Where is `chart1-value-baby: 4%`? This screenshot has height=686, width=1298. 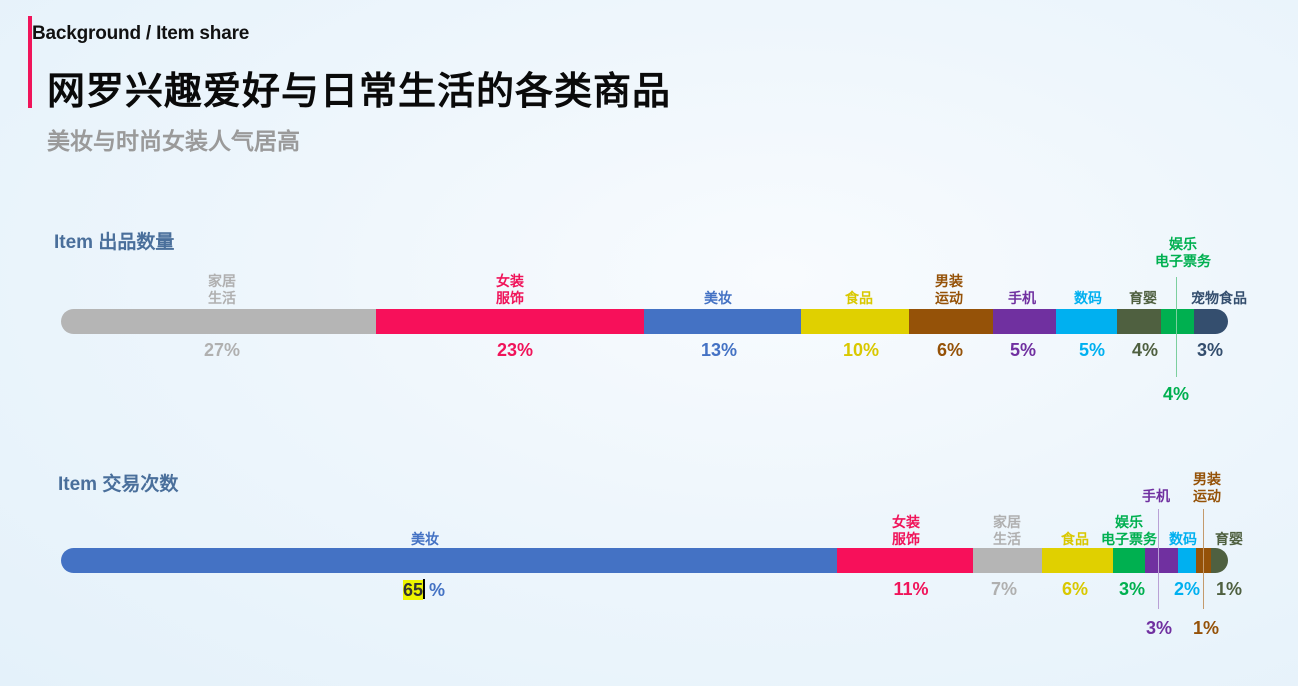
chart1-value-baby: 4% is located at coordinates (1145, 350).